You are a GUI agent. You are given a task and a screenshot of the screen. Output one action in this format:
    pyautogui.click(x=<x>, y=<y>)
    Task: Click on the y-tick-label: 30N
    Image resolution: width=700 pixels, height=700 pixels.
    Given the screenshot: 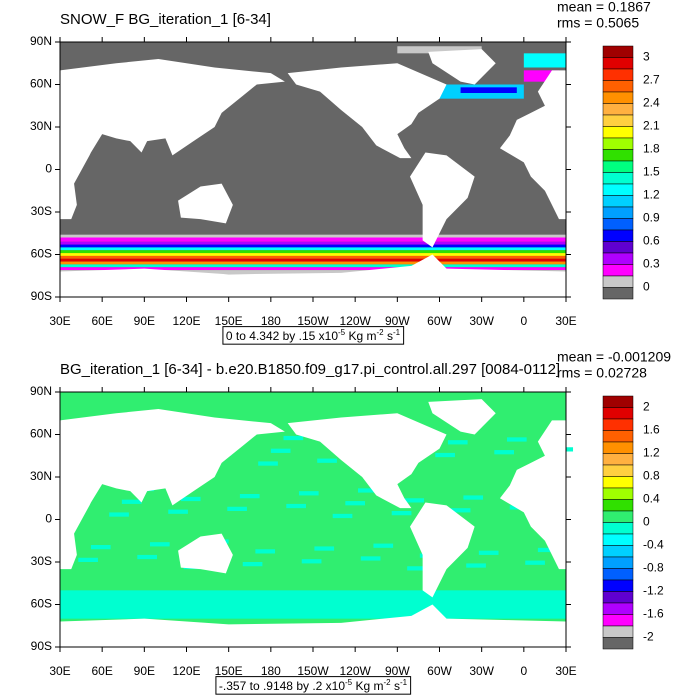 What is the action you would take?
    pyautogui.click(x=41, y=476)
    